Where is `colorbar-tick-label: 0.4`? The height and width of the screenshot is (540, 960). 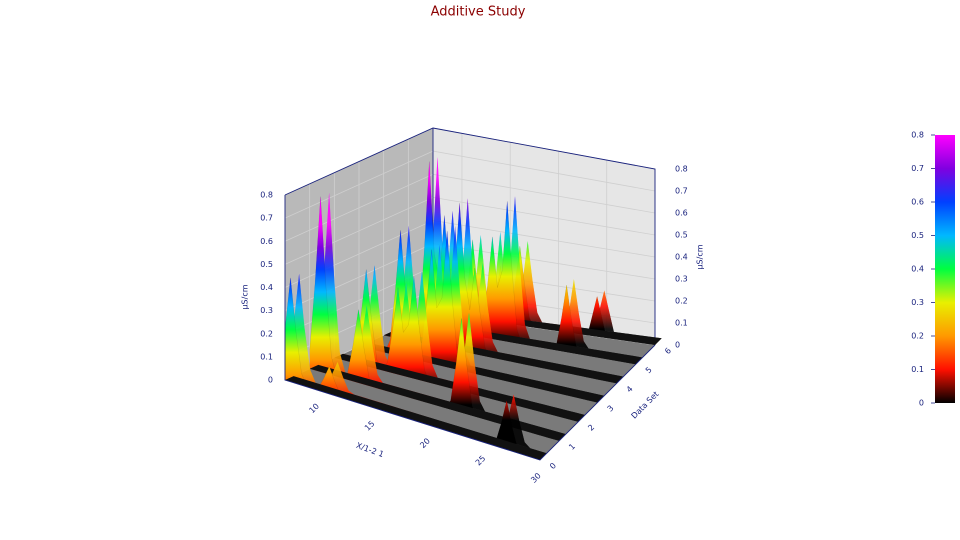
colorbar-tick-label: 0.4 is located at coordinates (917, 269).